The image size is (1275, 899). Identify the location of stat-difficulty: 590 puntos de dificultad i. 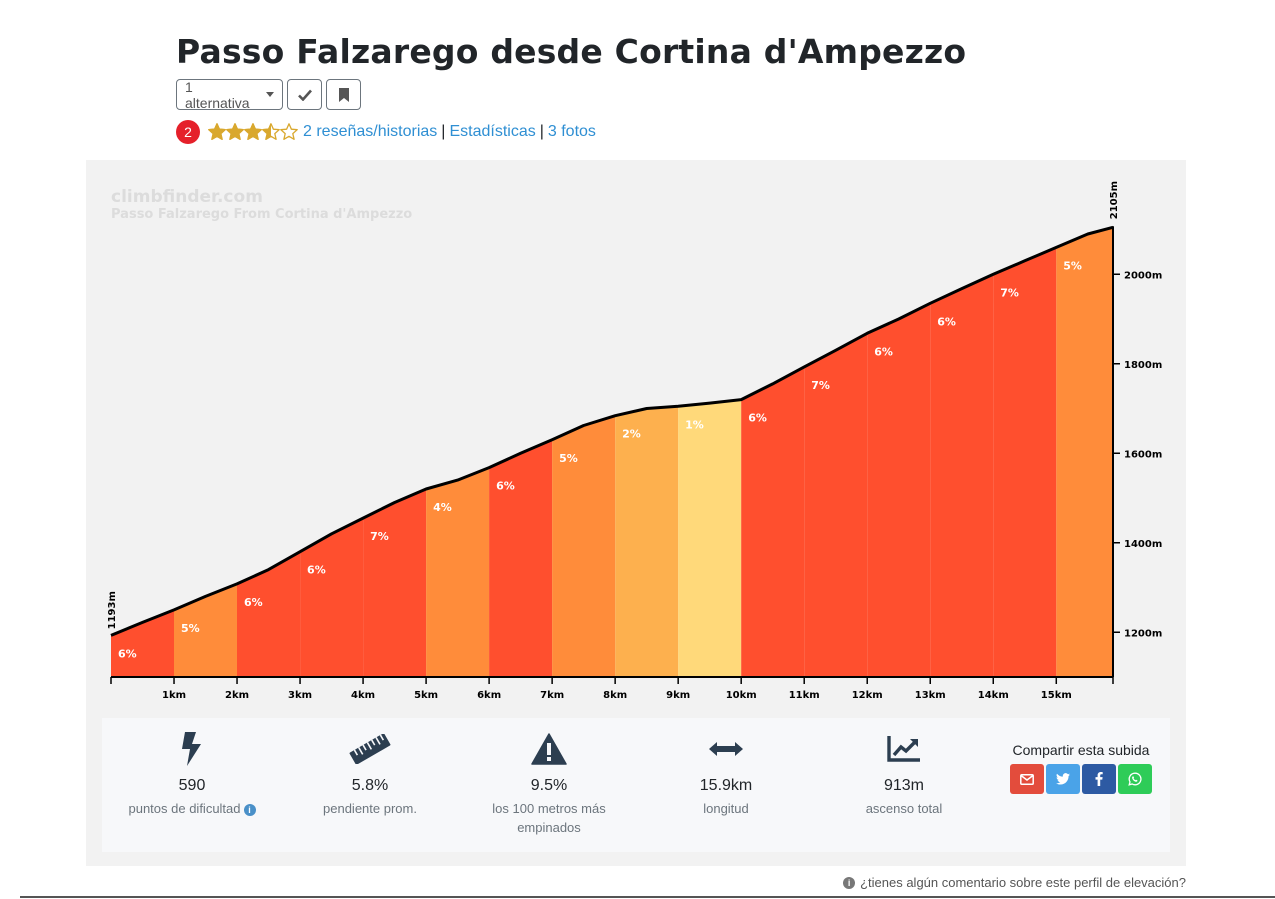
(192, 768).